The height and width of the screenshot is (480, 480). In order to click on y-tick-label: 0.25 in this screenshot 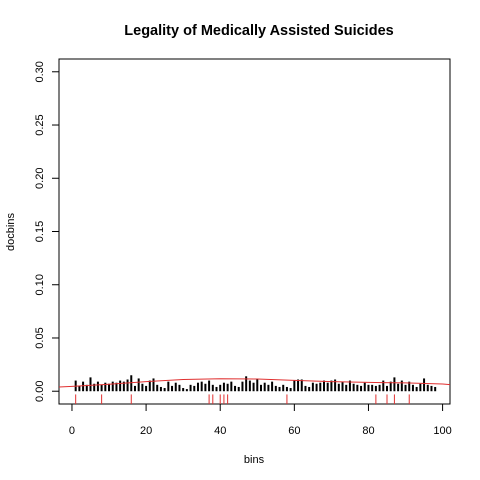, I will do `click(40, 124)`.